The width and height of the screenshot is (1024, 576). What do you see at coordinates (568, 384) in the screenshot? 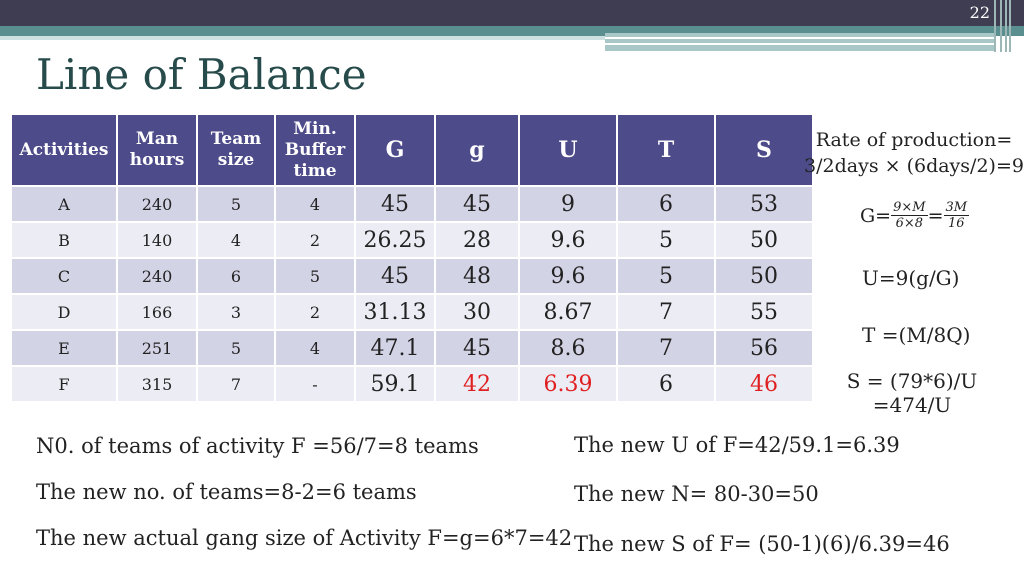
I see `table-cell: 6.39` at bounding box center [568, 384].